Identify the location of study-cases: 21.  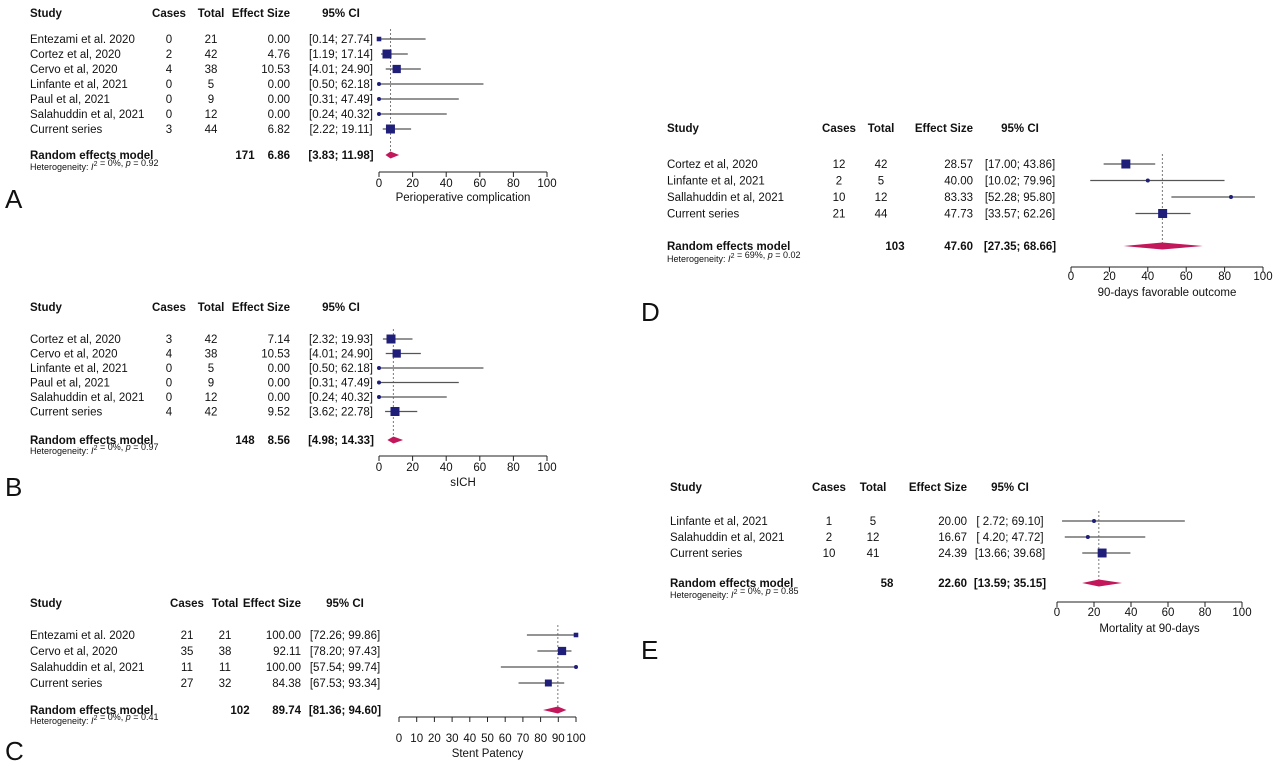
(187, 636).